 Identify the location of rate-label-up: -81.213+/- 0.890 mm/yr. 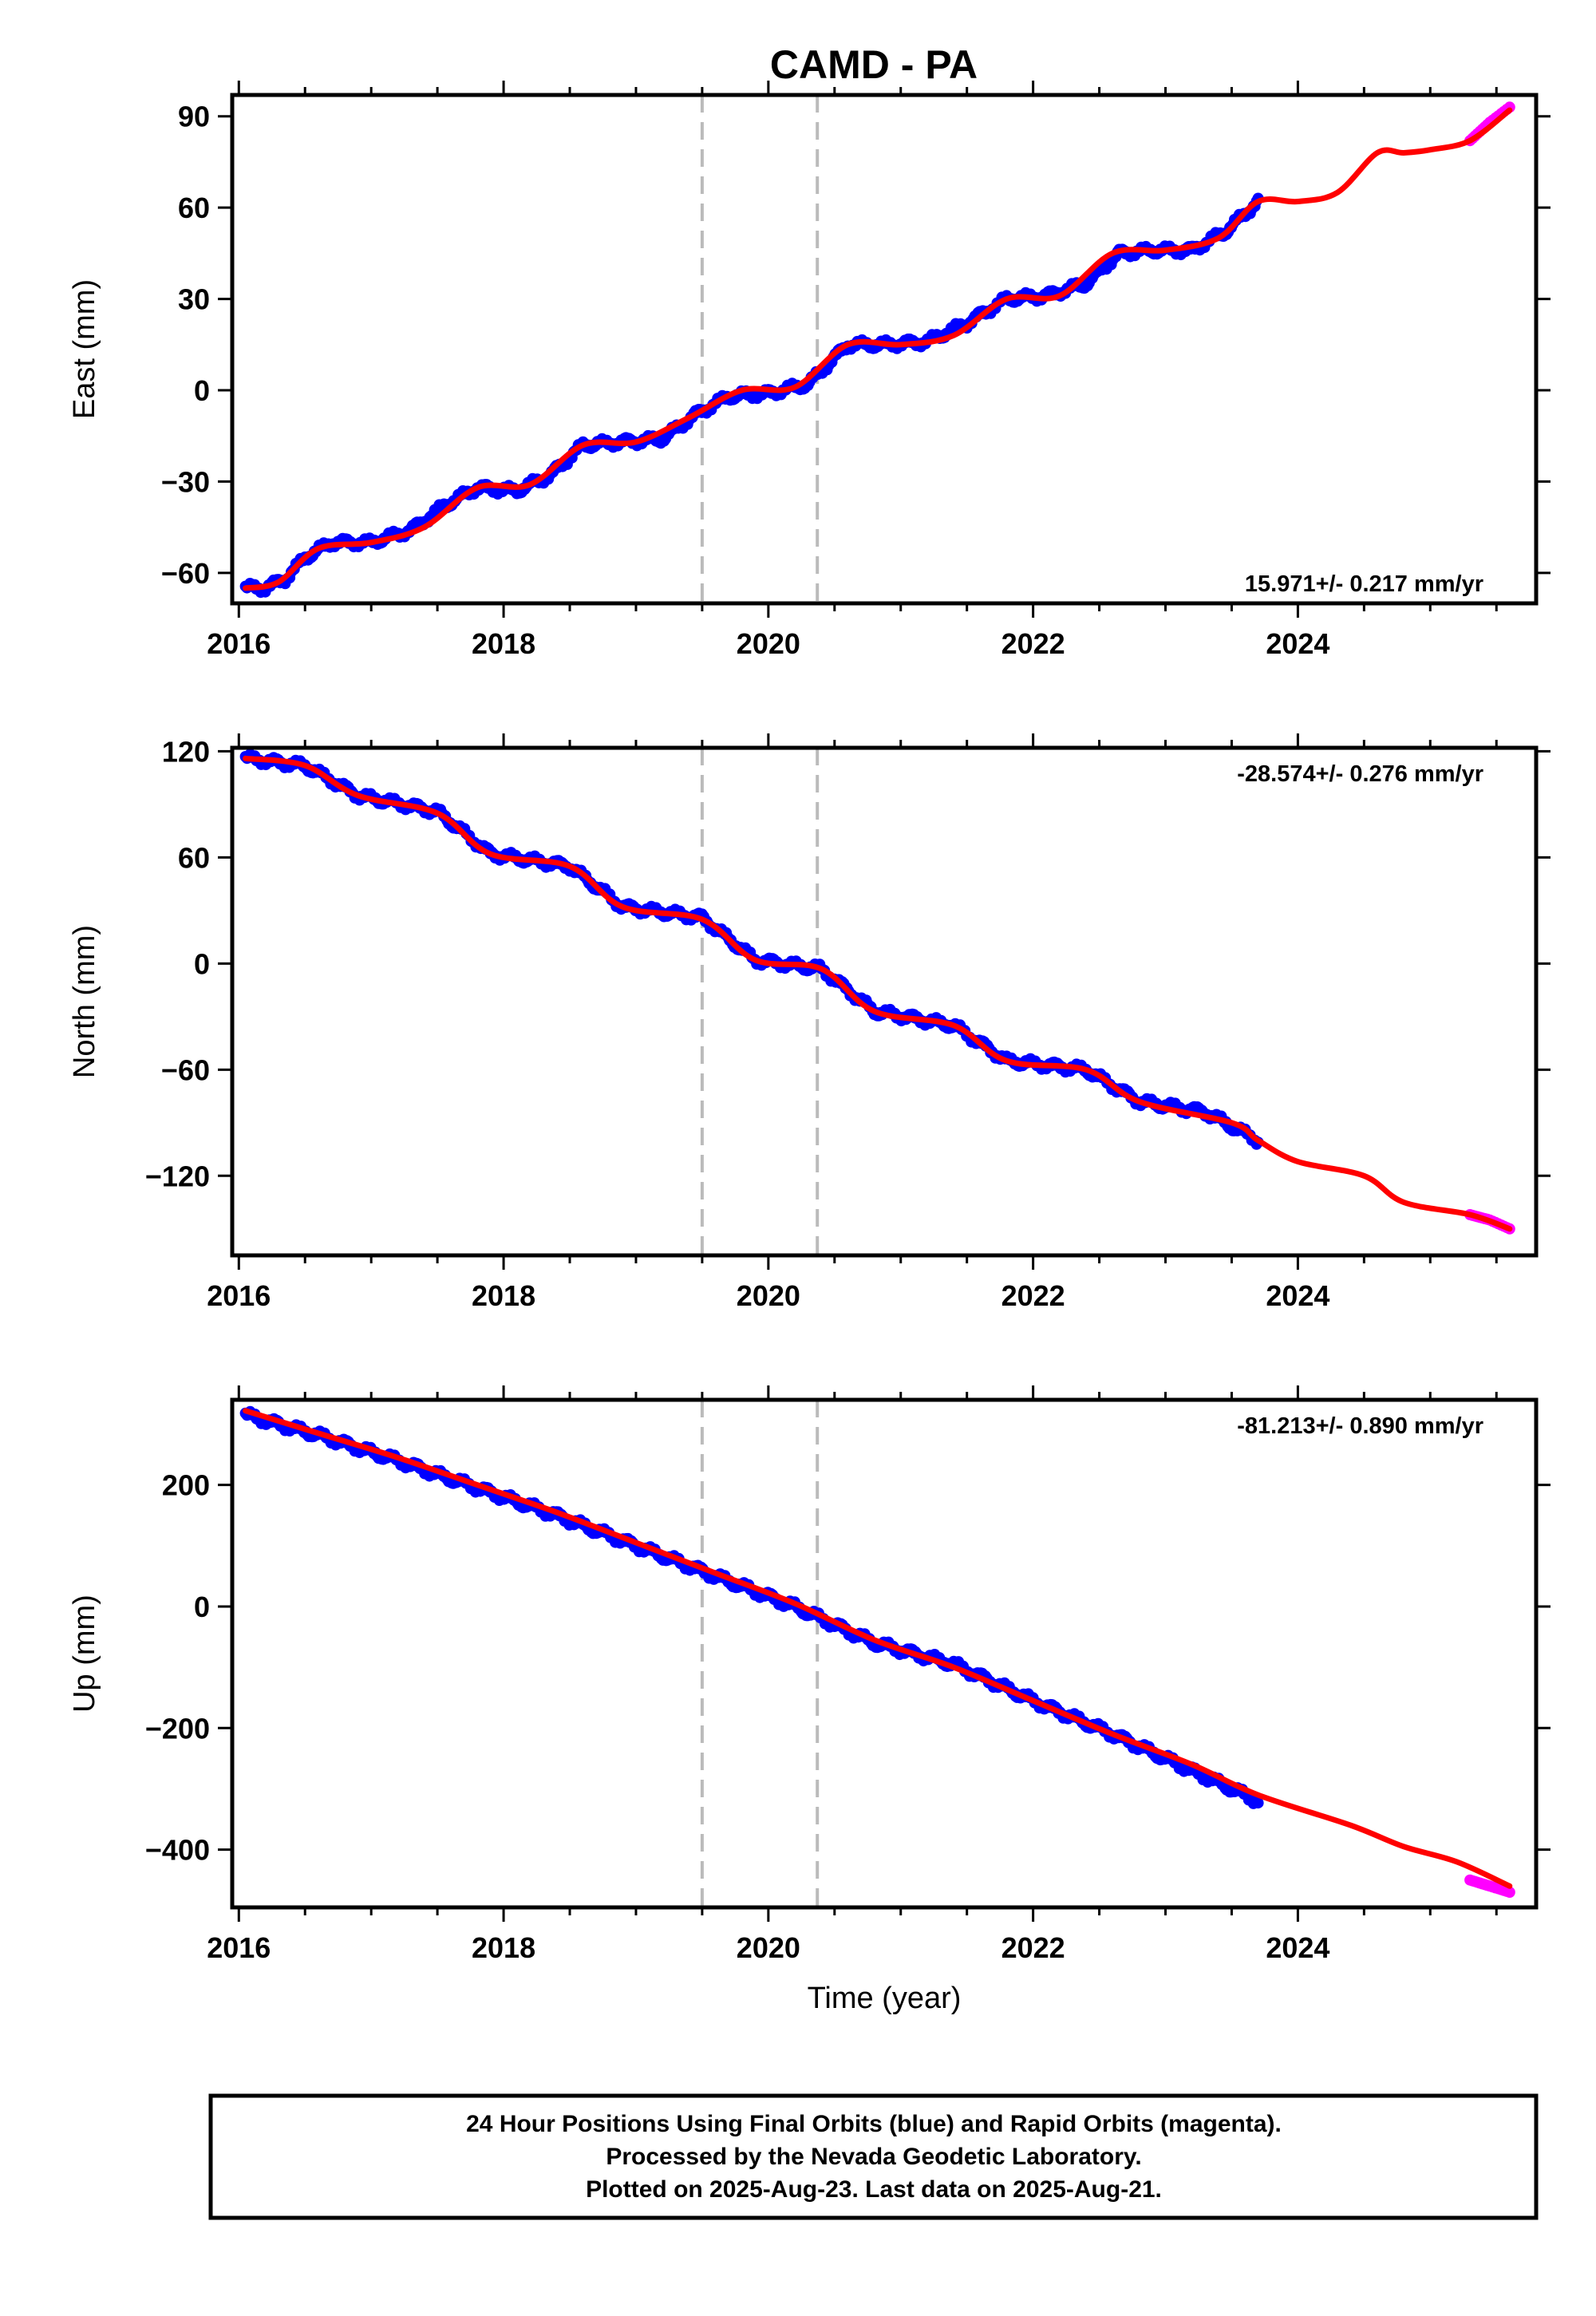
(1360, 1426).